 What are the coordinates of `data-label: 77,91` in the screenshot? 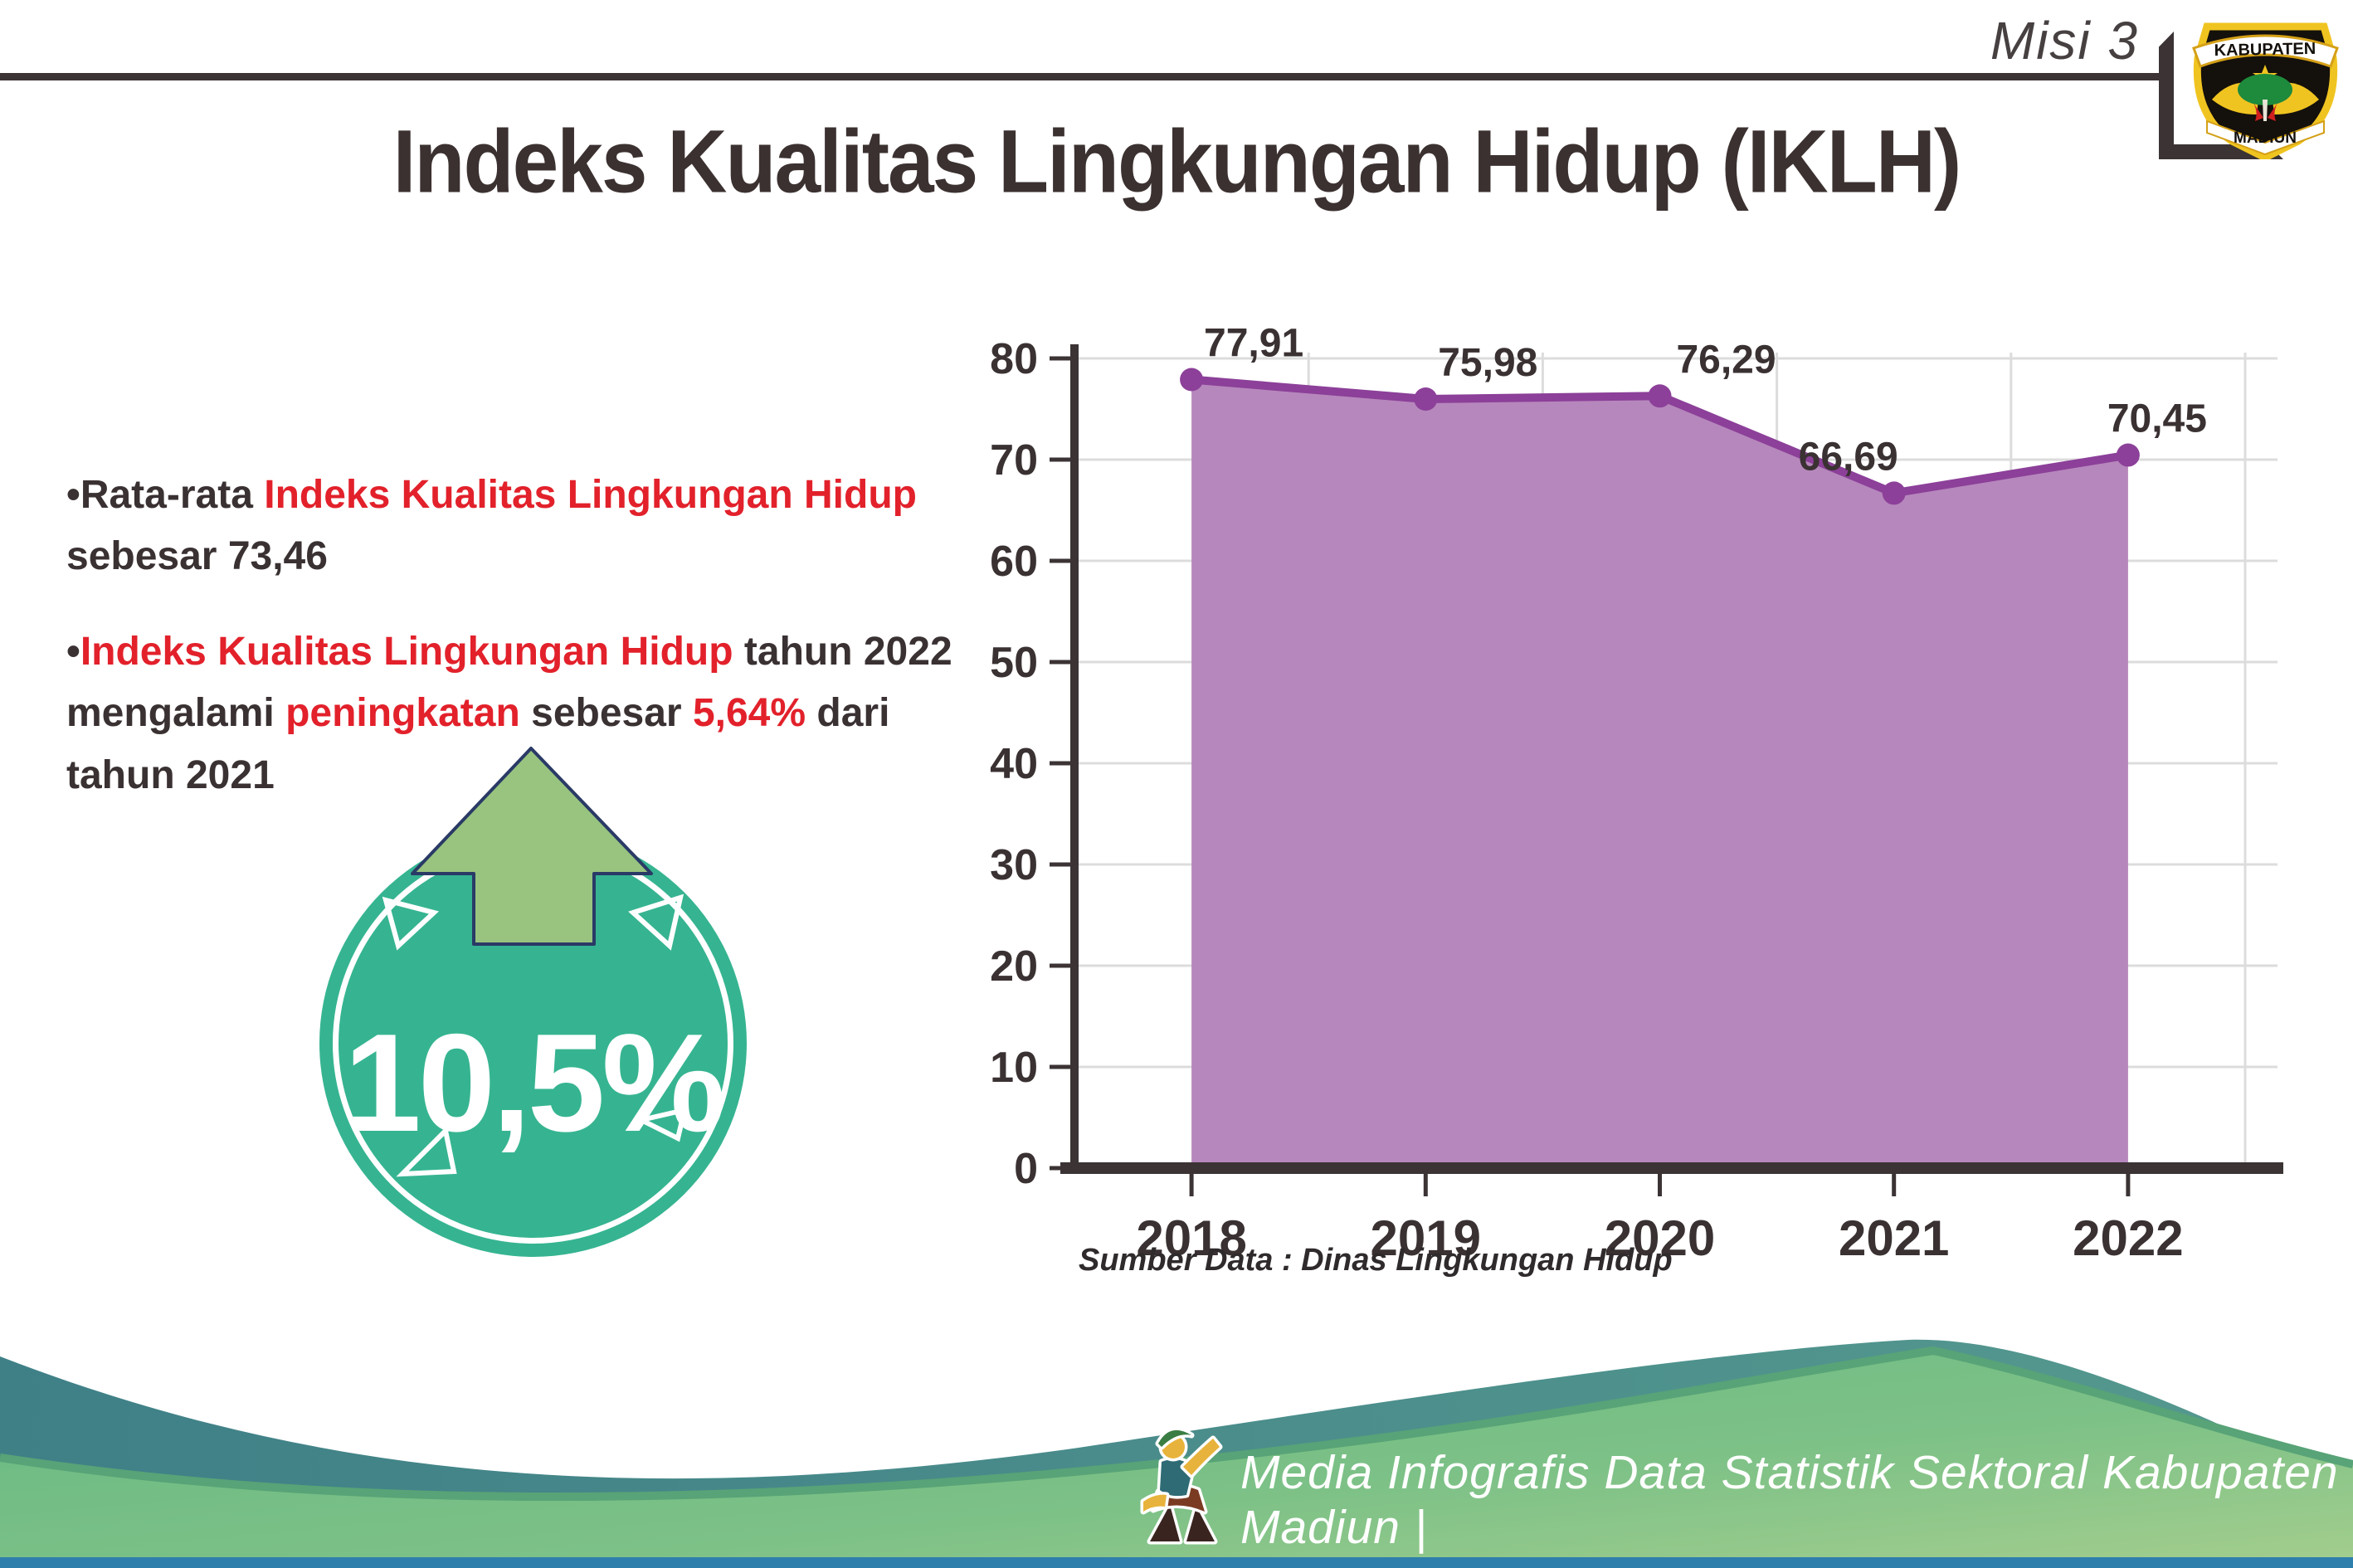 It's located at (1253, 343).